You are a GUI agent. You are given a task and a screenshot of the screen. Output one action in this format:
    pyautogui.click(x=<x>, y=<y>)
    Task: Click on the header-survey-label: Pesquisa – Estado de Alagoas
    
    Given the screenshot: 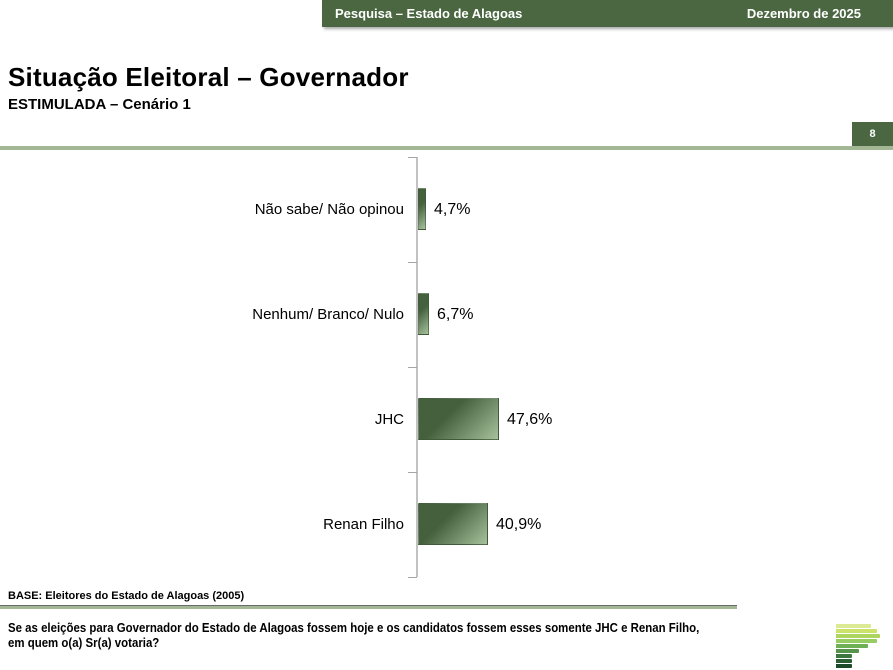 What is the action you would take?
    pyautogui.click(x=429, y=13)
    